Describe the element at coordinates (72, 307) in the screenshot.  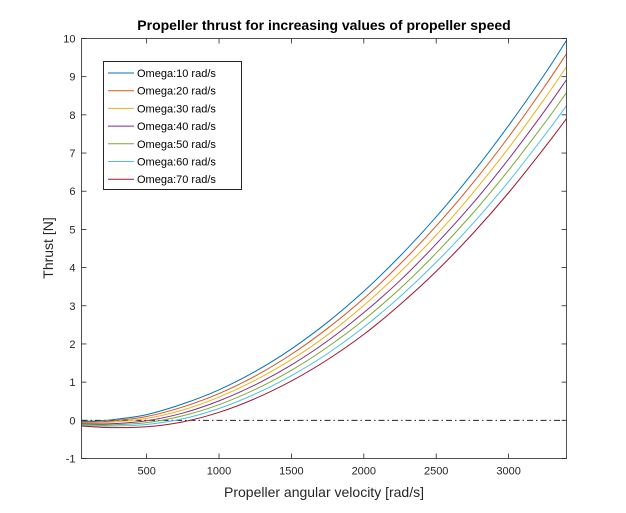
I see `y-tick-label: 3` at that location.